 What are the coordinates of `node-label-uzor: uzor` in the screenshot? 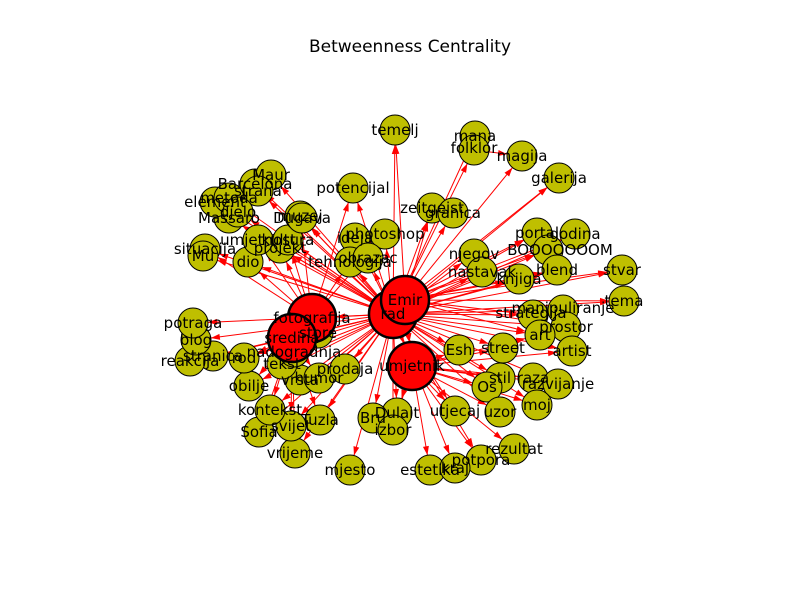 It's located at (501, 412).